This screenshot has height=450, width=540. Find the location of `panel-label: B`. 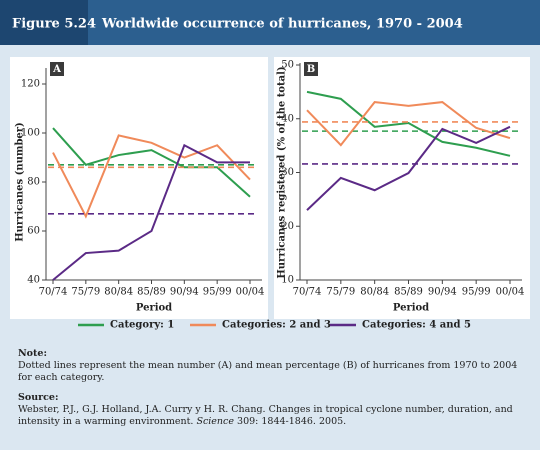

panel-label: B is located at coordinates (311, 69).